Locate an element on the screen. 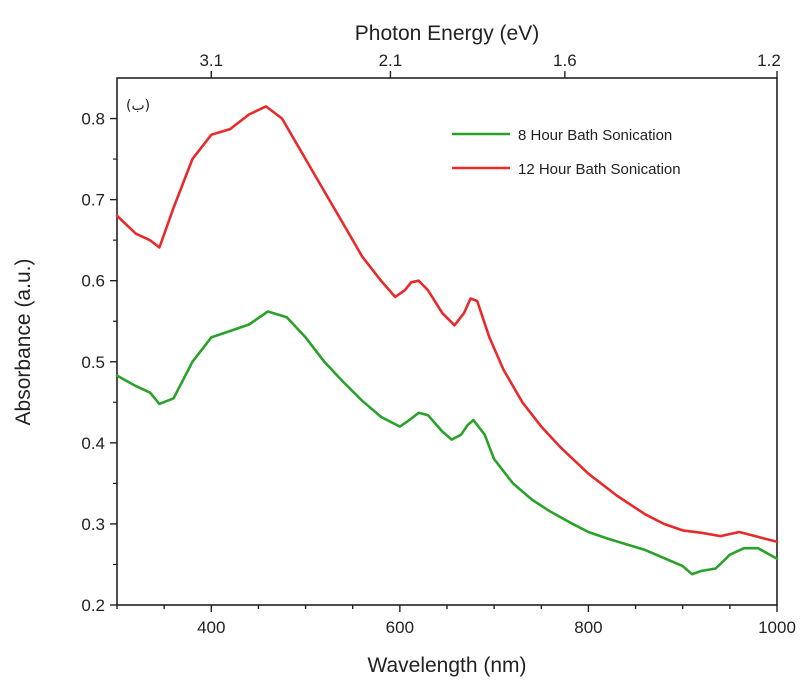 The image size is (802, 684). panel-label: (ب) is located at coordinates (138, 106).